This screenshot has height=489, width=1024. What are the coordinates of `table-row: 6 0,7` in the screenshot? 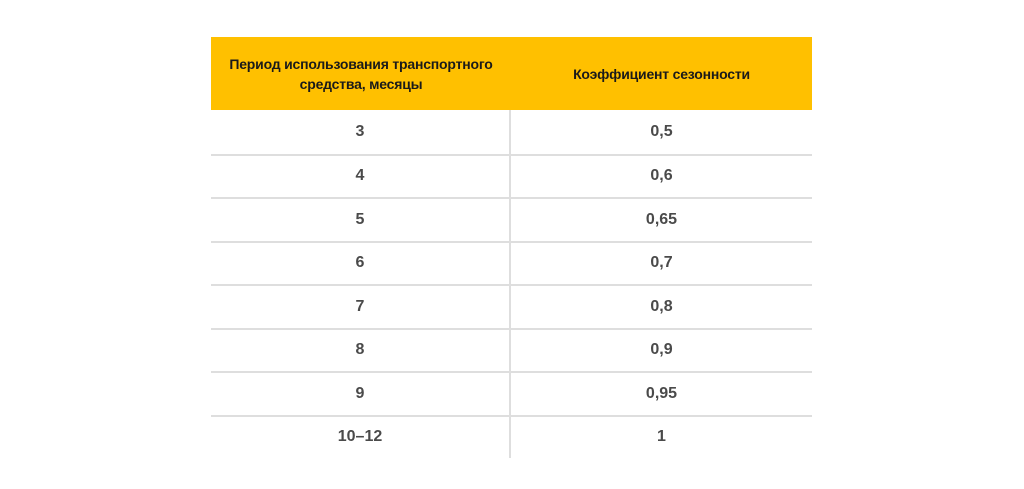 It's located at (511, 262).